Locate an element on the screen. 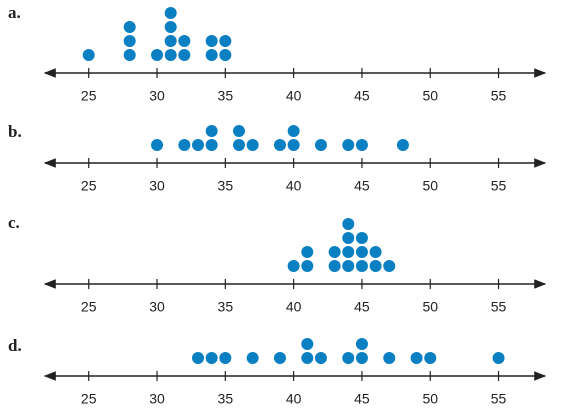 This screenshot has height=417, width=568. panel-label: c. is located at coordinates (14, 222).